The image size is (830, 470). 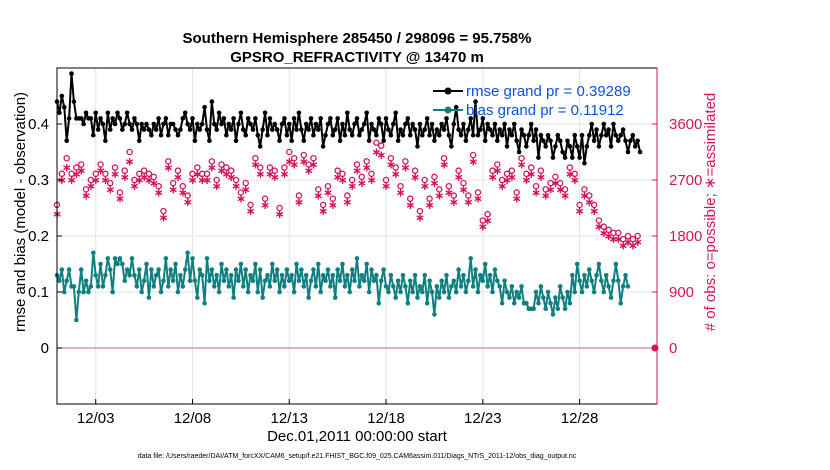 I want to click on y-left-tick-label: 0.1, so click(x=38, y=292).